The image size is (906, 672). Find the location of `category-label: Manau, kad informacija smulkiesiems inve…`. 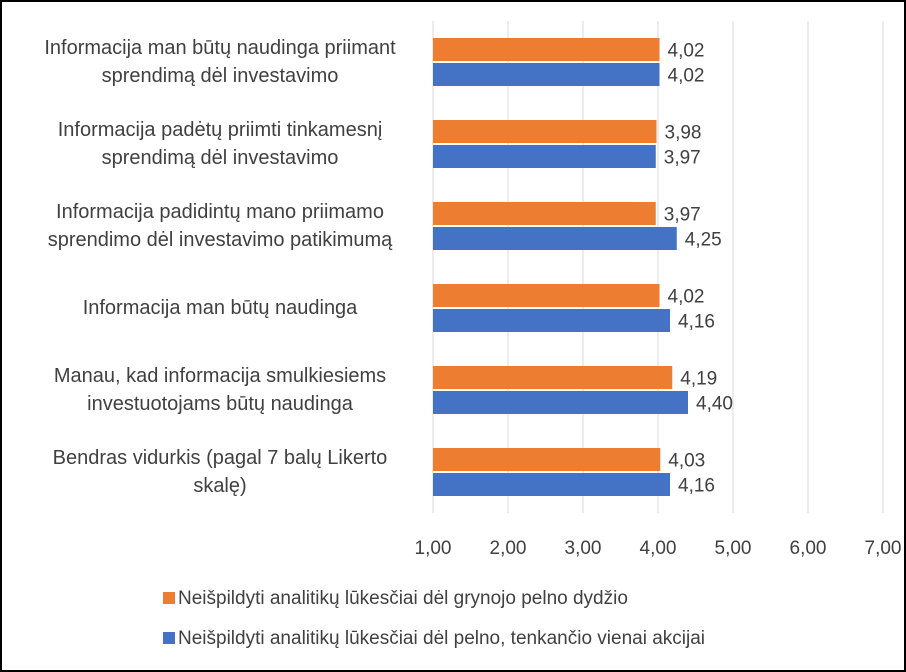

category-label: Manau, kad informacija smulkiesiems inve… is located at coordinates (220, 390).